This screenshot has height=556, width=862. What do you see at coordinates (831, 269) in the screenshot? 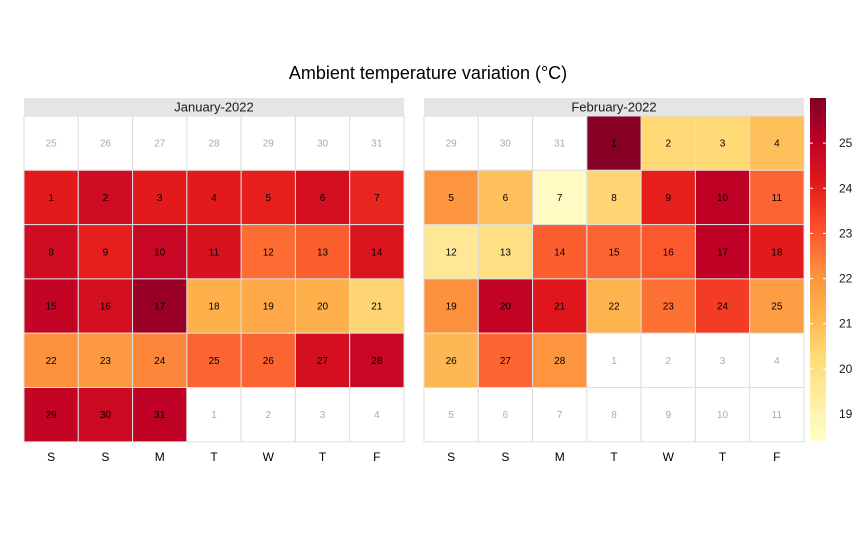
I see `colorbar-legend: 19 20 21 22 23 24 25` at bounding box center [831, 269].